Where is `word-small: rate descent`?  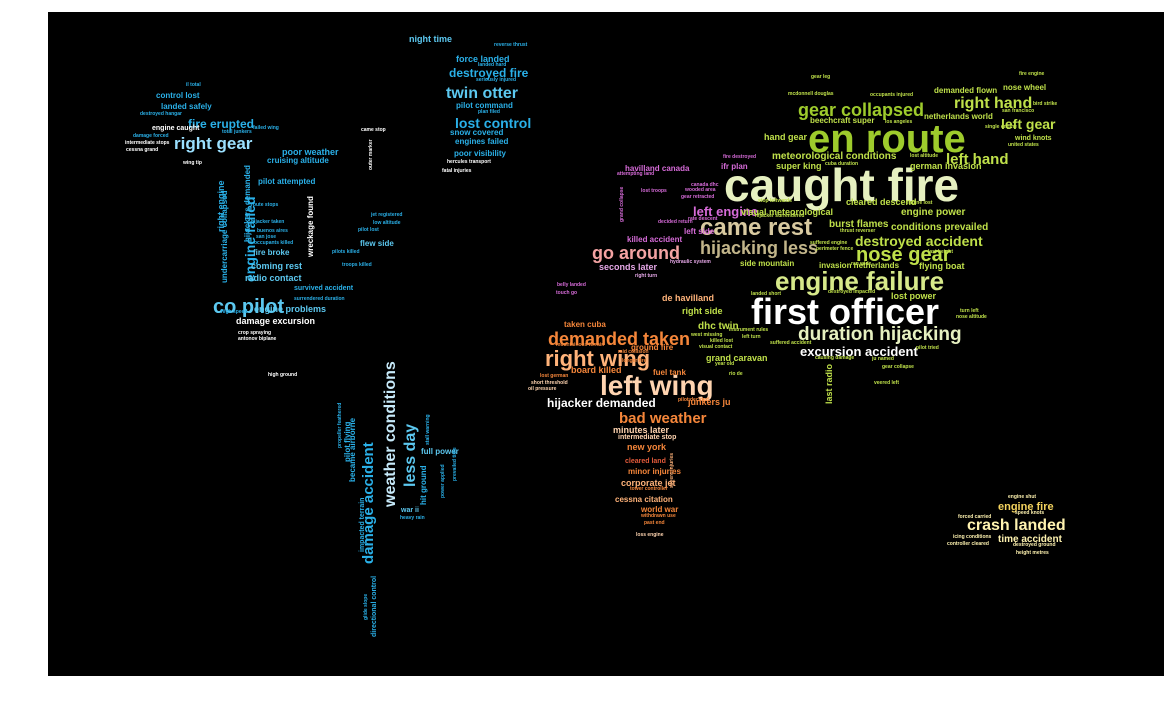
word-small: rate descent is located at coordinates (703, 219).